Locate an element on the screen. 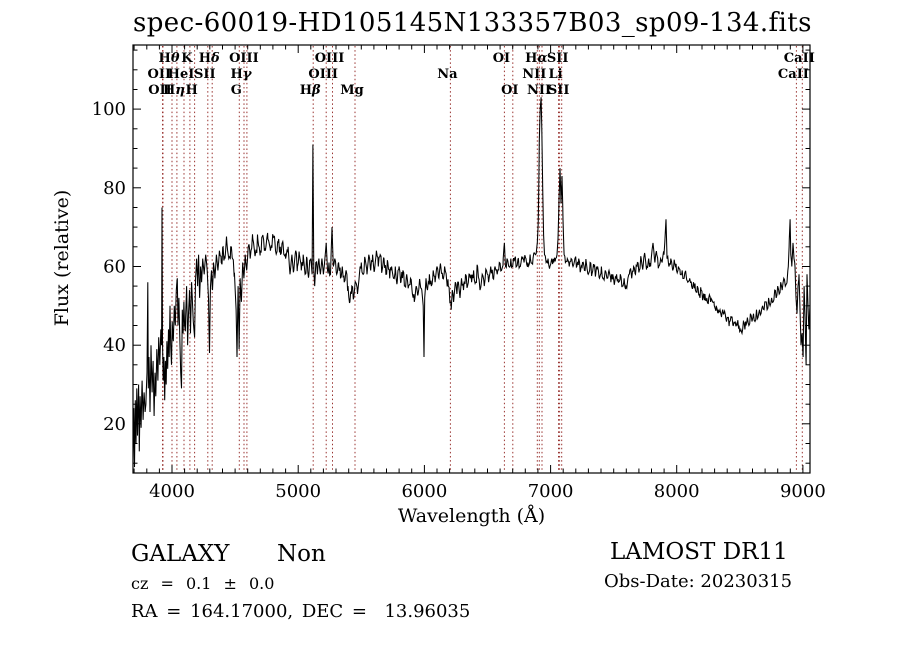 The width and height of the screenshot is (900, 649). spectral-line-label: Hθ is located at coordinates (169, 58).